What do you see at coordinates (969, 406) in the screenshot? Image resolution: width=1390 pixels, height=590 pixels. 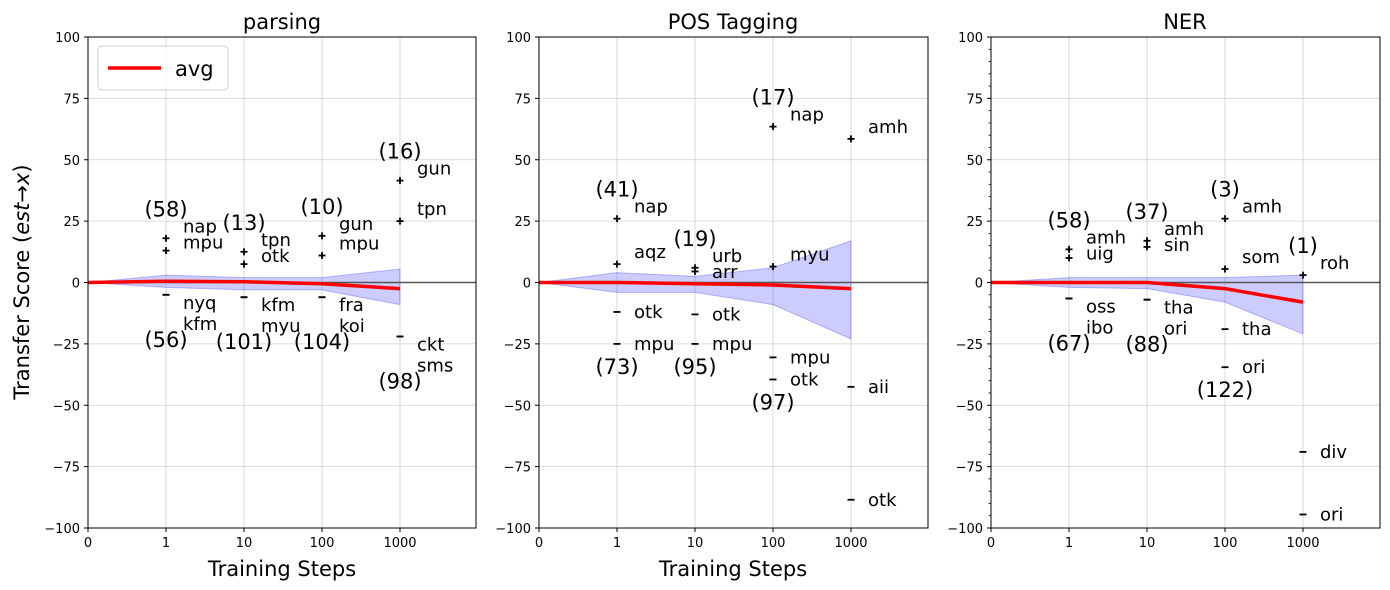 I see `y-tick-label: −50` at bounding box center [969, 406].